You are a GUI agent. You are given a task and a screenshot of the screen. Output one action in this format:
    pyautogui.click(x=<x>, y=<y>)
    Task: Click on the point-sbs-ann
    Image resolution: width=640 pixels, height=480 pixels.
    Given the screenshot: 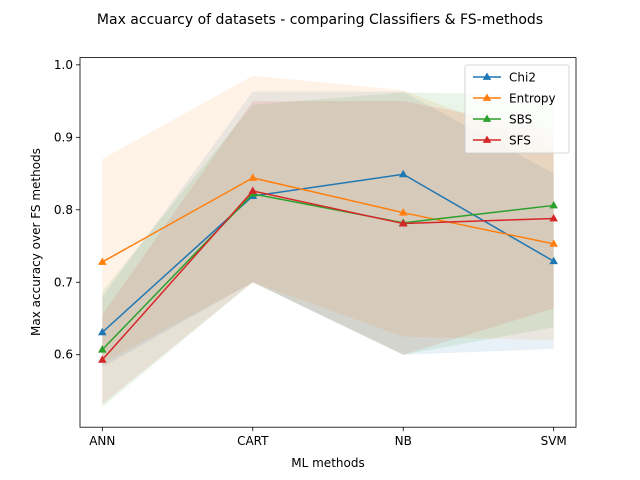 What is the action you would take?
    pyautogui.click(x=102, y=349)
    